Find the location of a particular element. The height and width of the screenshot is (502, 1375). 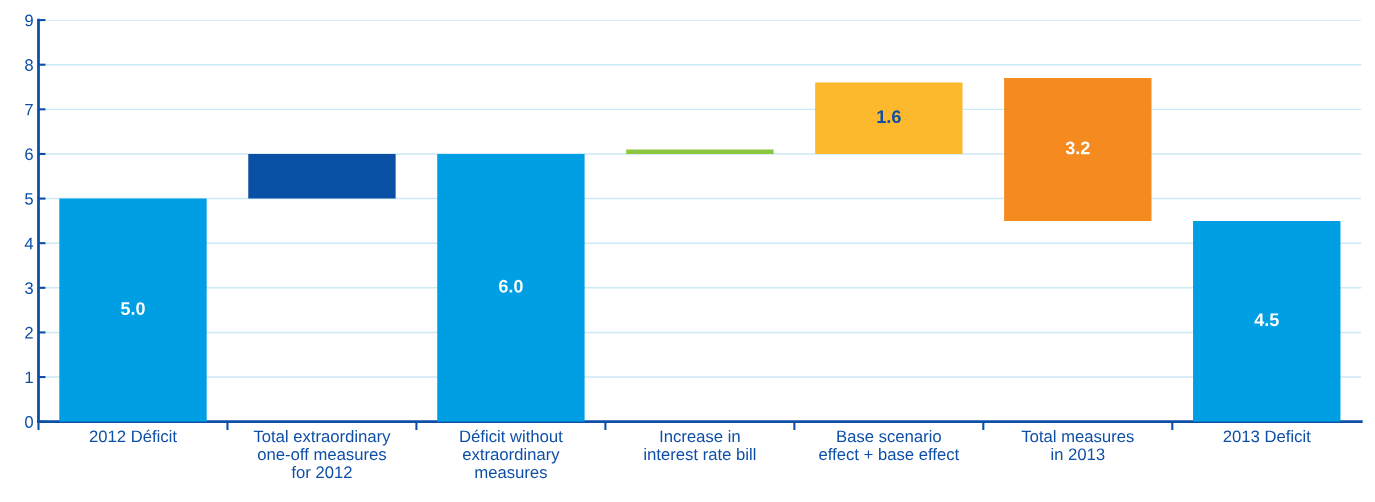

data-label: 1.6 is located at coordinates (889, 117).